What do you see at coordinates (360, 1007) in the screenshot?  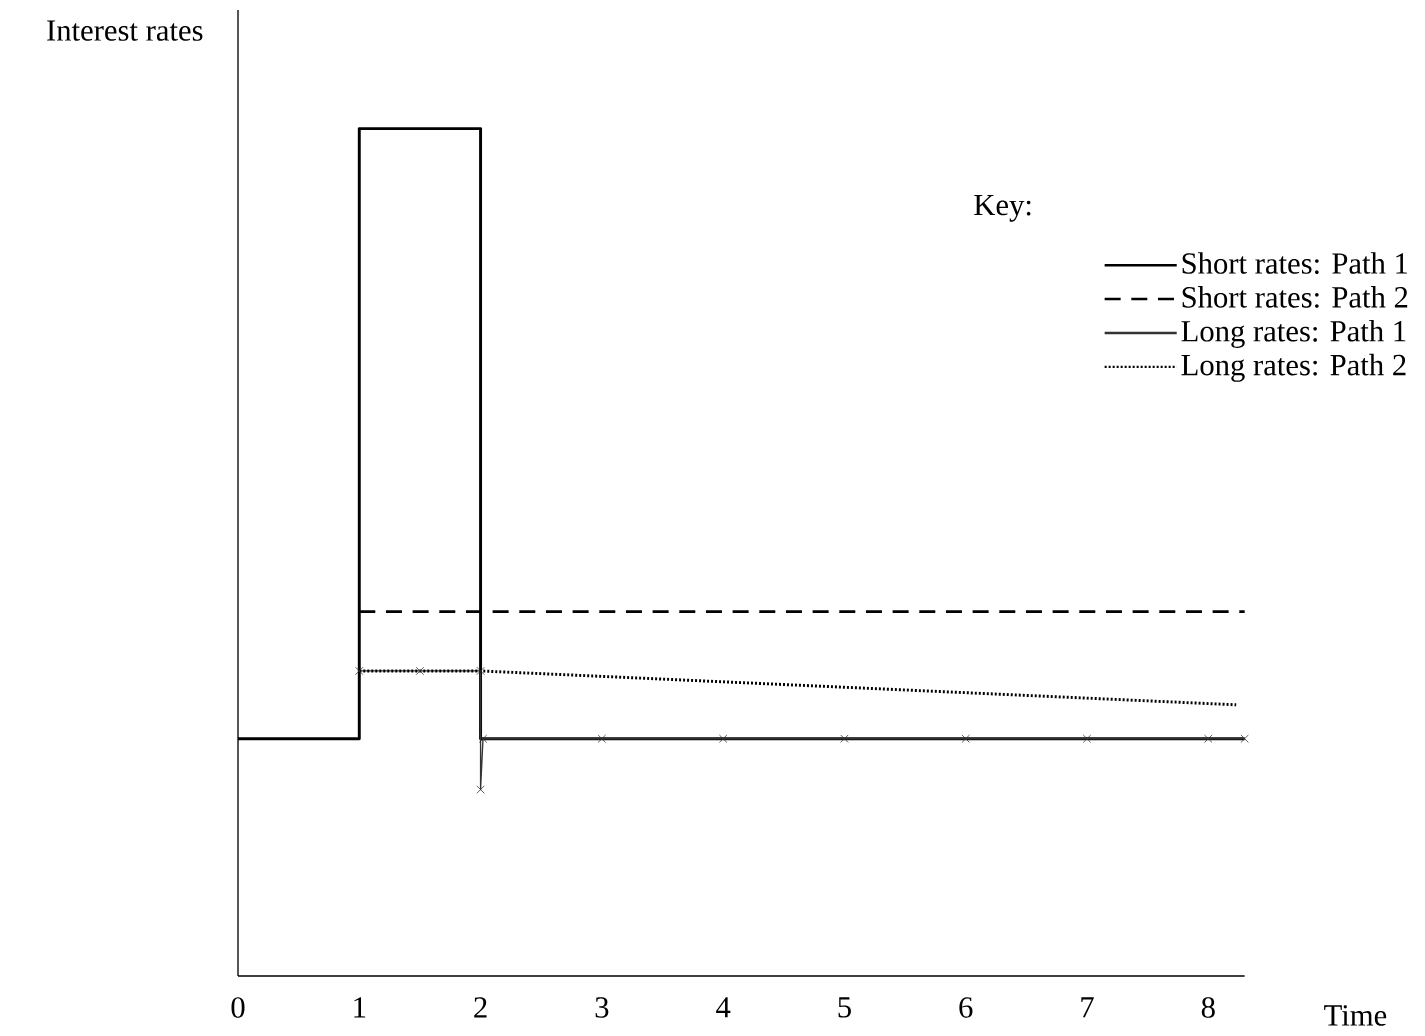 I see `x-tick-label: 1` at bounding box center [360, 1007].